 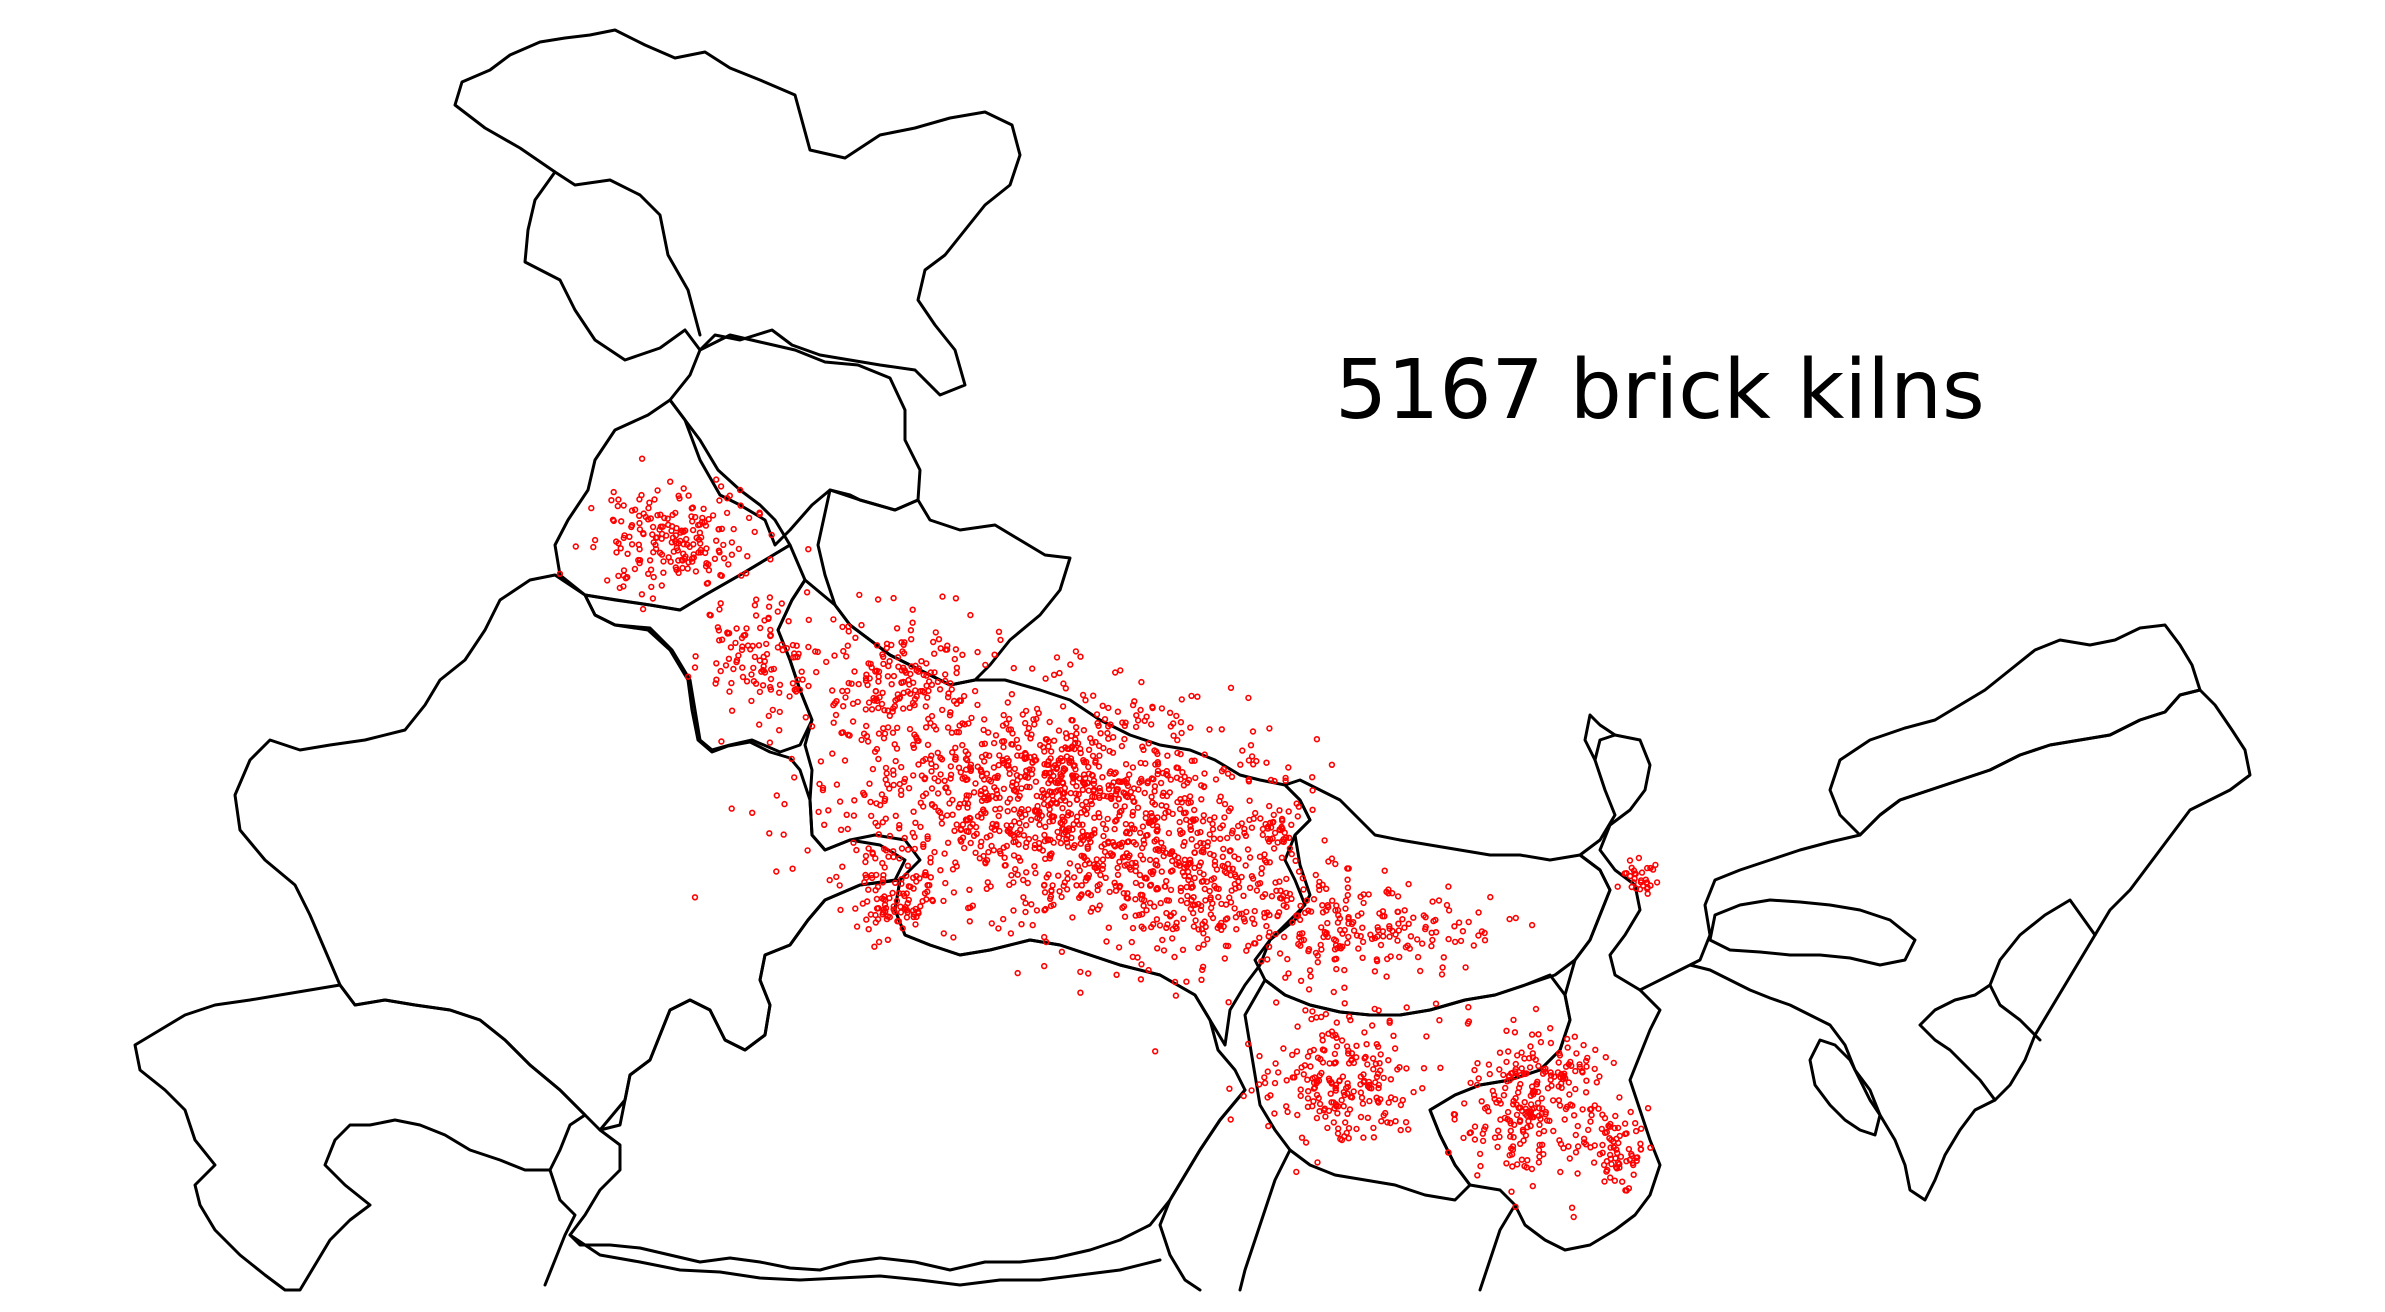 I want to click on boundary-sikkim, so click(x=1600, y=737).